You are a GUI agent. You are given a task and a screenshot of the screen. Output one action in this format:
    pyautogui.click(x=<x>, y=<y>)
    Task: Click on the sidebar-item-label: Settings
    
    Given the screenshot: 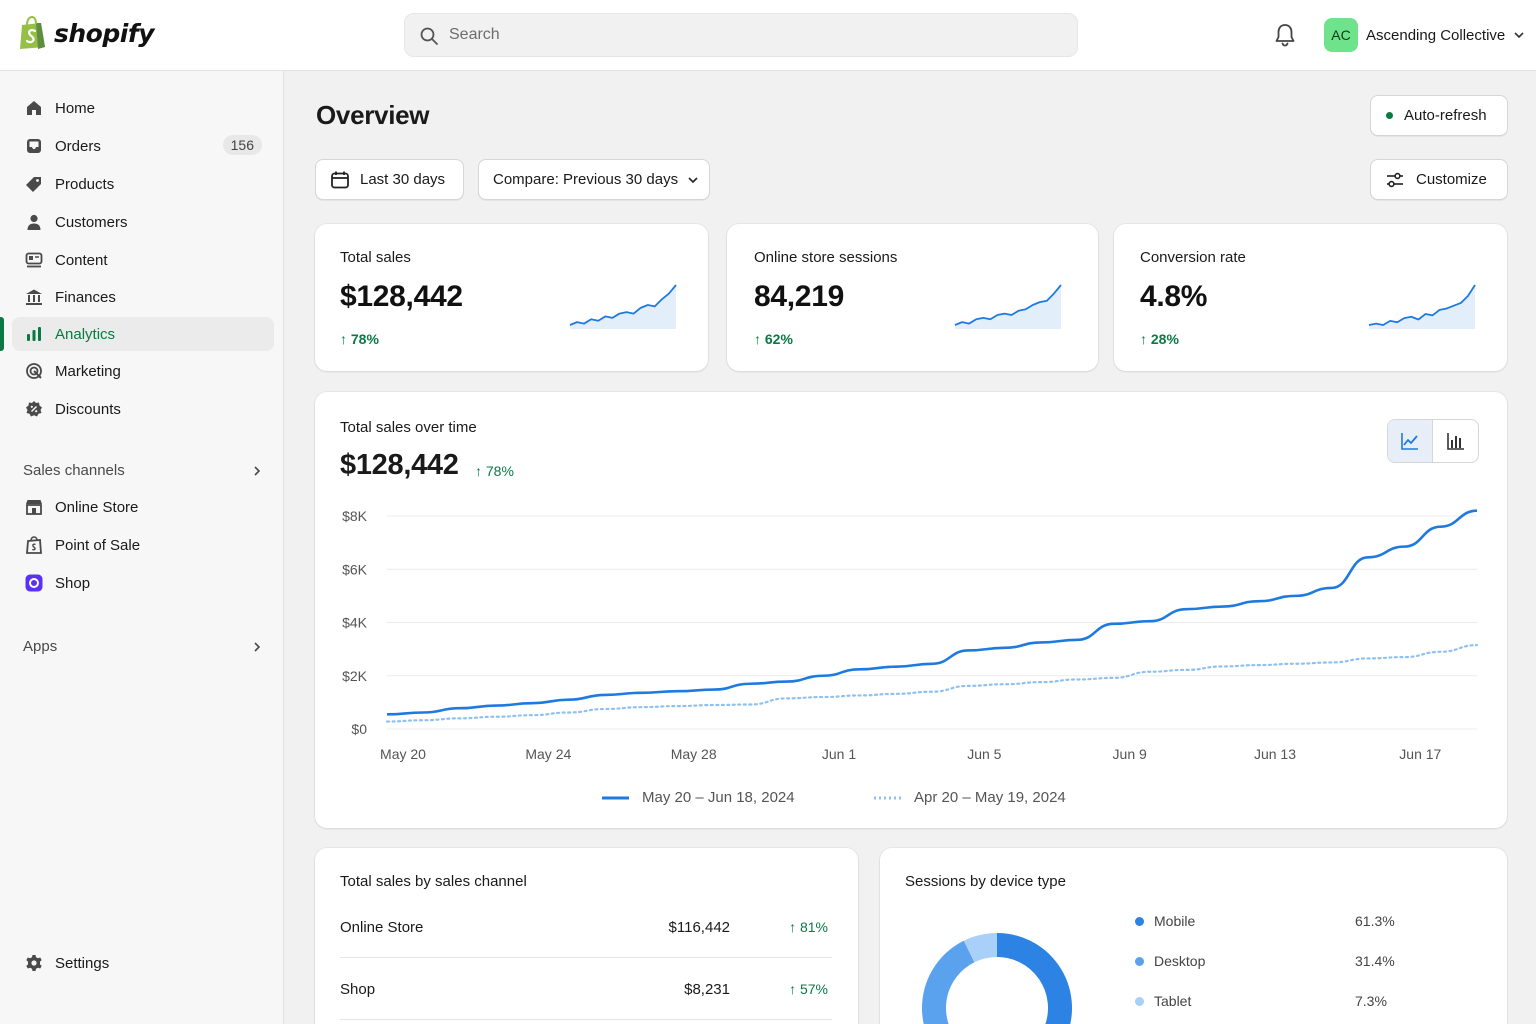 What is the action you would take?
    pyautogui.click(x=82, y=963)
    